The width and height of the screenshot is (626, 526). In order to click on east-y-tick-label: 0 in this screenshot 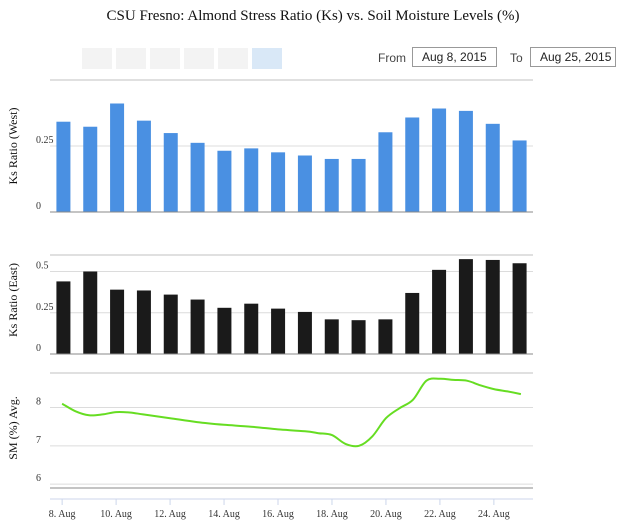, I will do `click(38, 348)`.